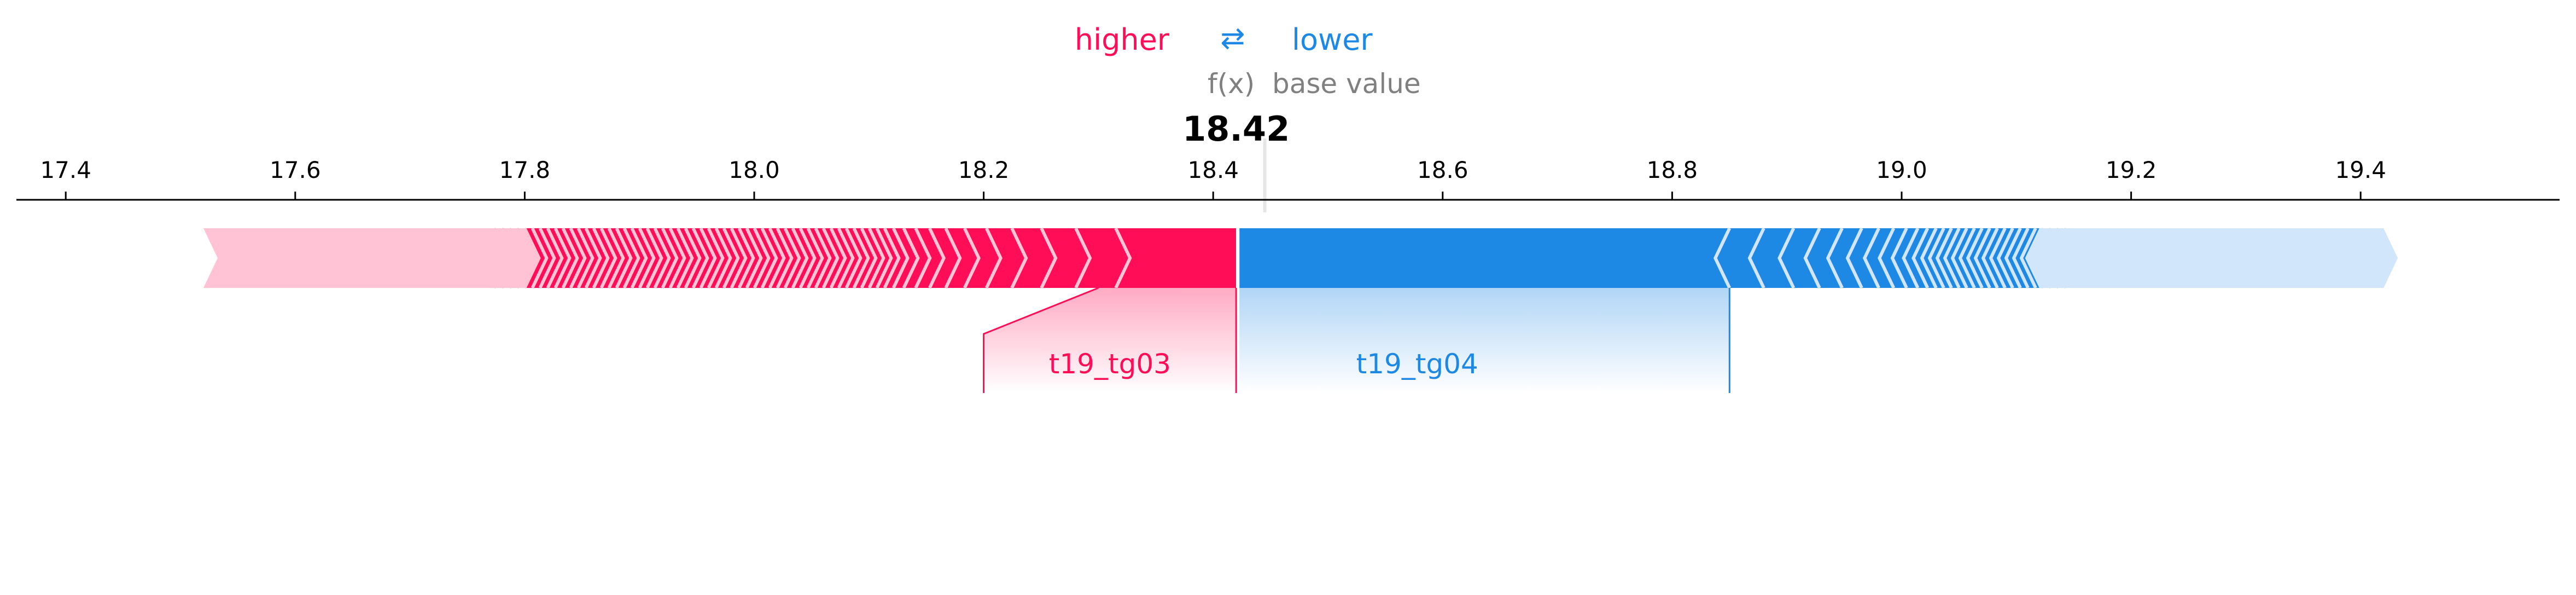  I want to click on legend-lower: lower, so click(1333, 39).